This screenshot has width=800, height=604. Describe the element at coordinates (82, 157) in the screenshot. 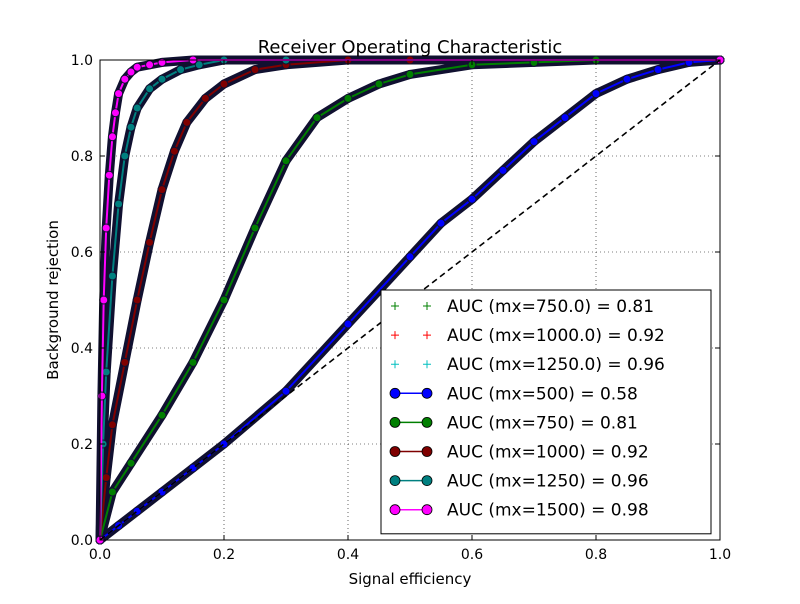

I see `y-tick-label: 0.8` at that location.